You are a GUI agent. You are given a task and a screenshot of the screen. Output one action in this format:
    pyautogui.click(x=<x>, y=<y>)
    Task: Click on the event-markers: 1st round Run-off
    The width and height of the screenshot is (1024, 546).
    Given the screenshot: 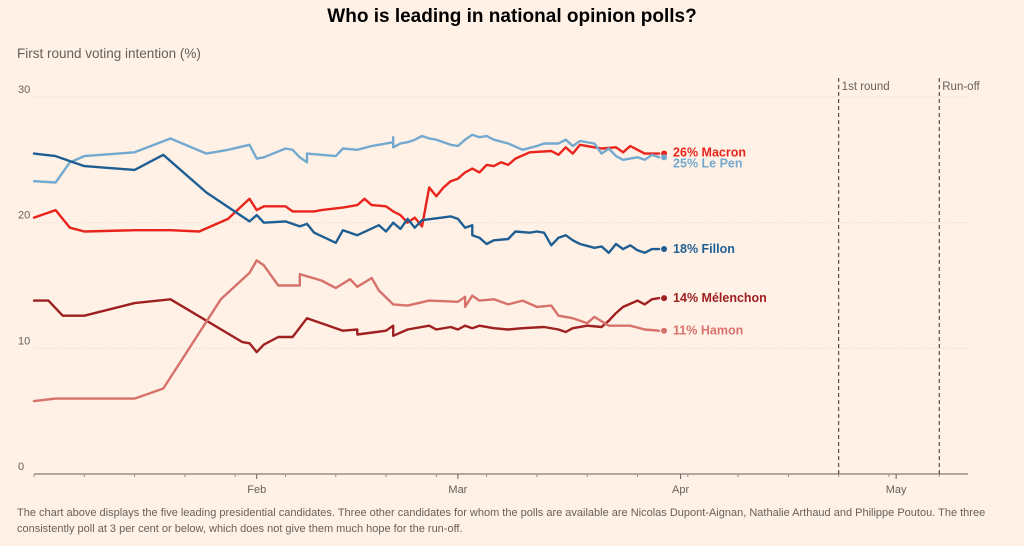 What is the action you would take?
    pyautogui.click(x=909, y=276)
    